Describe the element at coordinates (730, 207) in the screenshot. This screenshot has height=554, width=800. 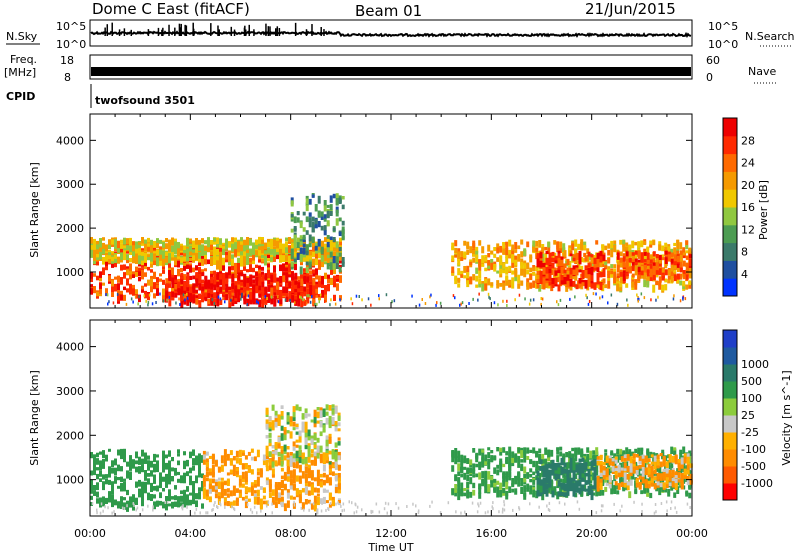
I see `colorbar-frame` at that location.